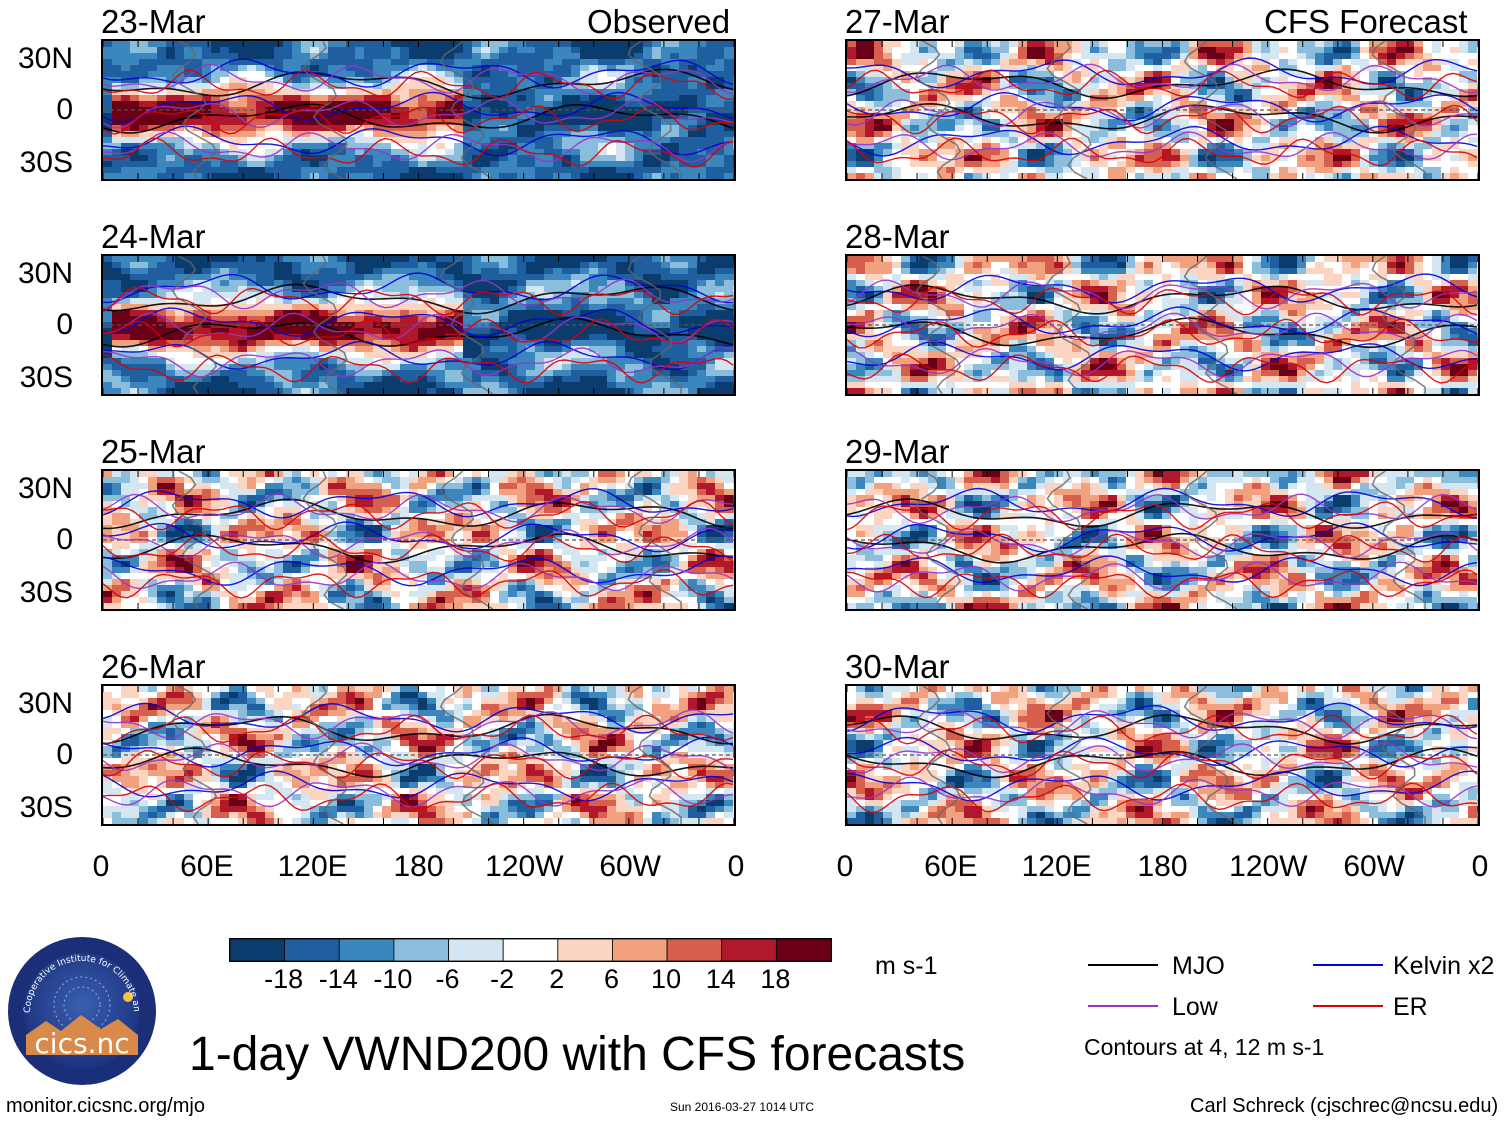  What do you see at coordinates (153, 236) in the screenshot?
I see `panel-date-2: 24-Mar` at bounding box center [153, 236].